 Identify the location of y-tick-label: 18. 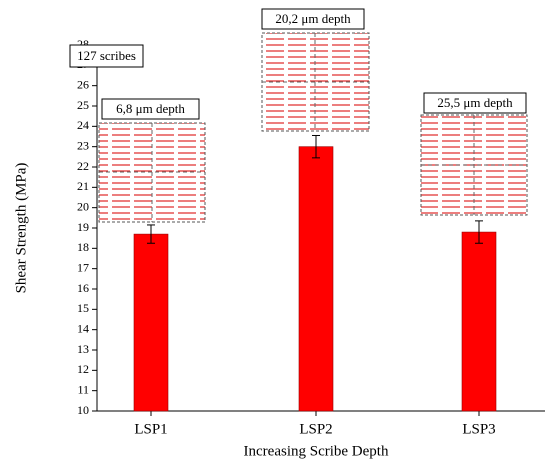
(83, 247).